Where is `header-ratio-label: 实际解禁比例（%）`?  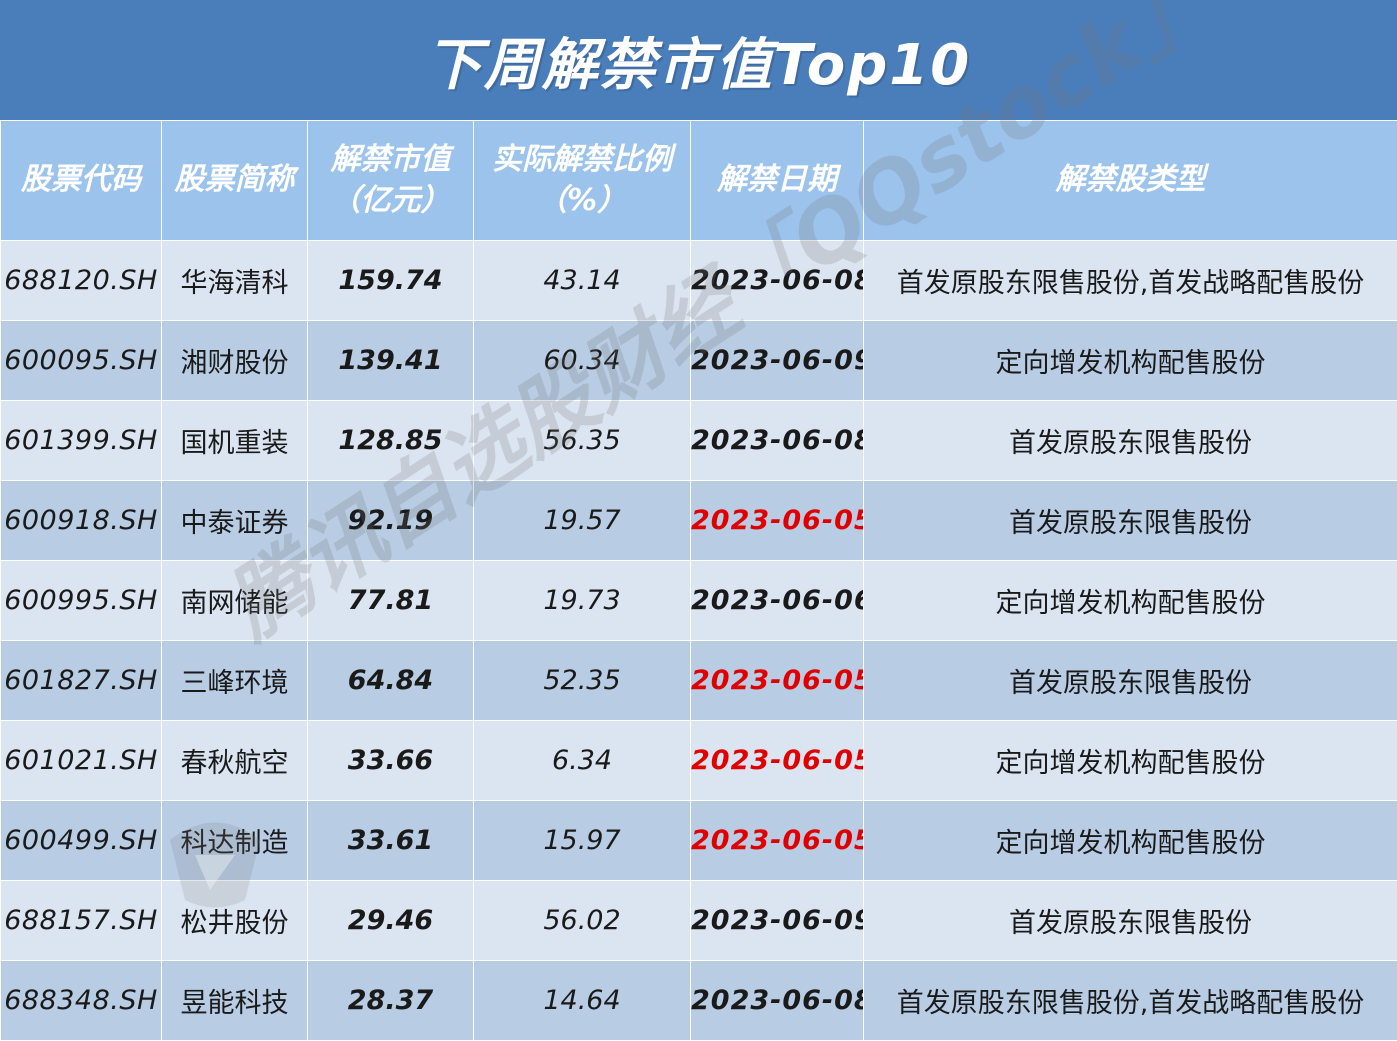
header-ratio-label: 实际解禁比例（%） is located at coordinates (582, 180).